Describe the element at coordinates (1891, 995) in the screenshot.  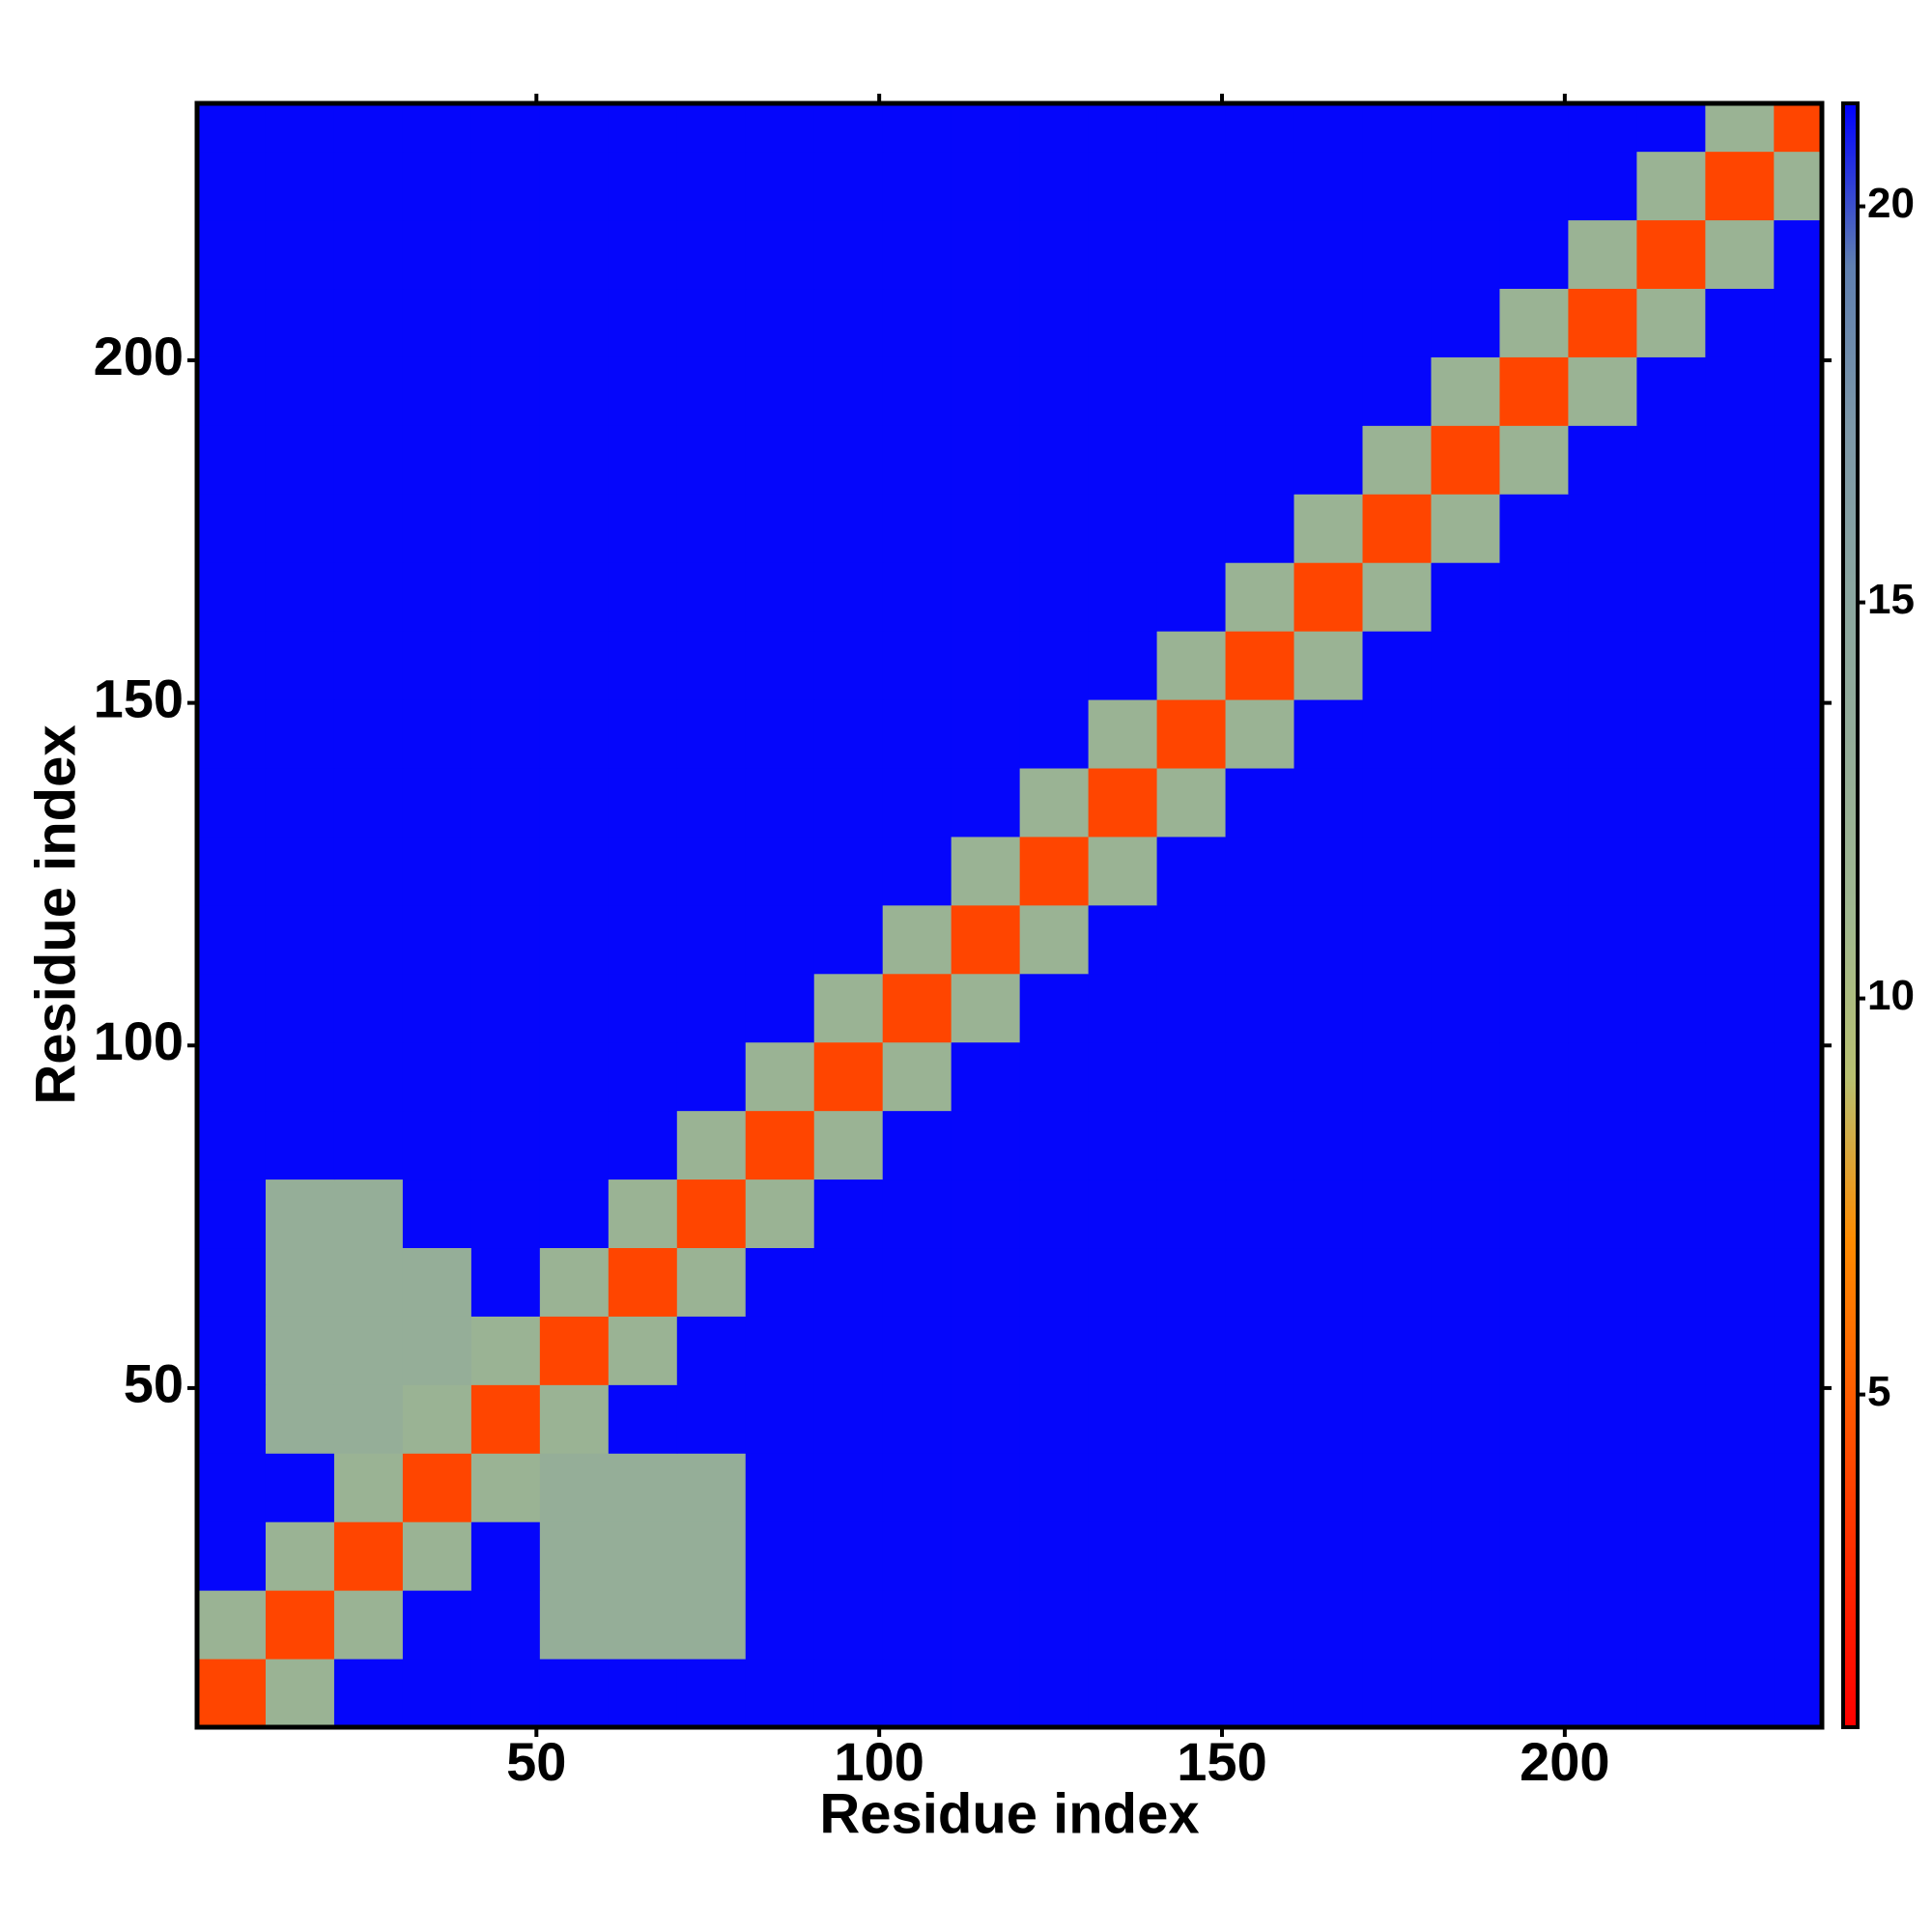
I see `colorbar-tick-label: 10` at that location.